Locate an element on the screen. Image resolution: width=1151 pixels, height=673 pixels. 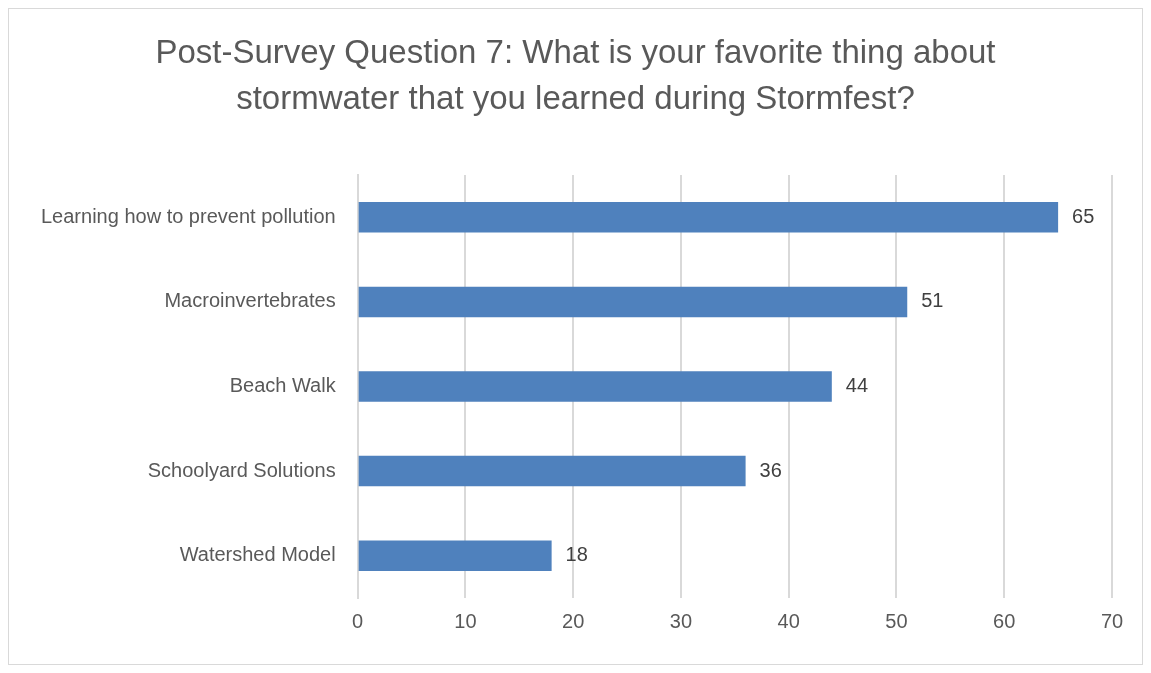
x-tick-label: 30 is located at coordinates (681, 620).